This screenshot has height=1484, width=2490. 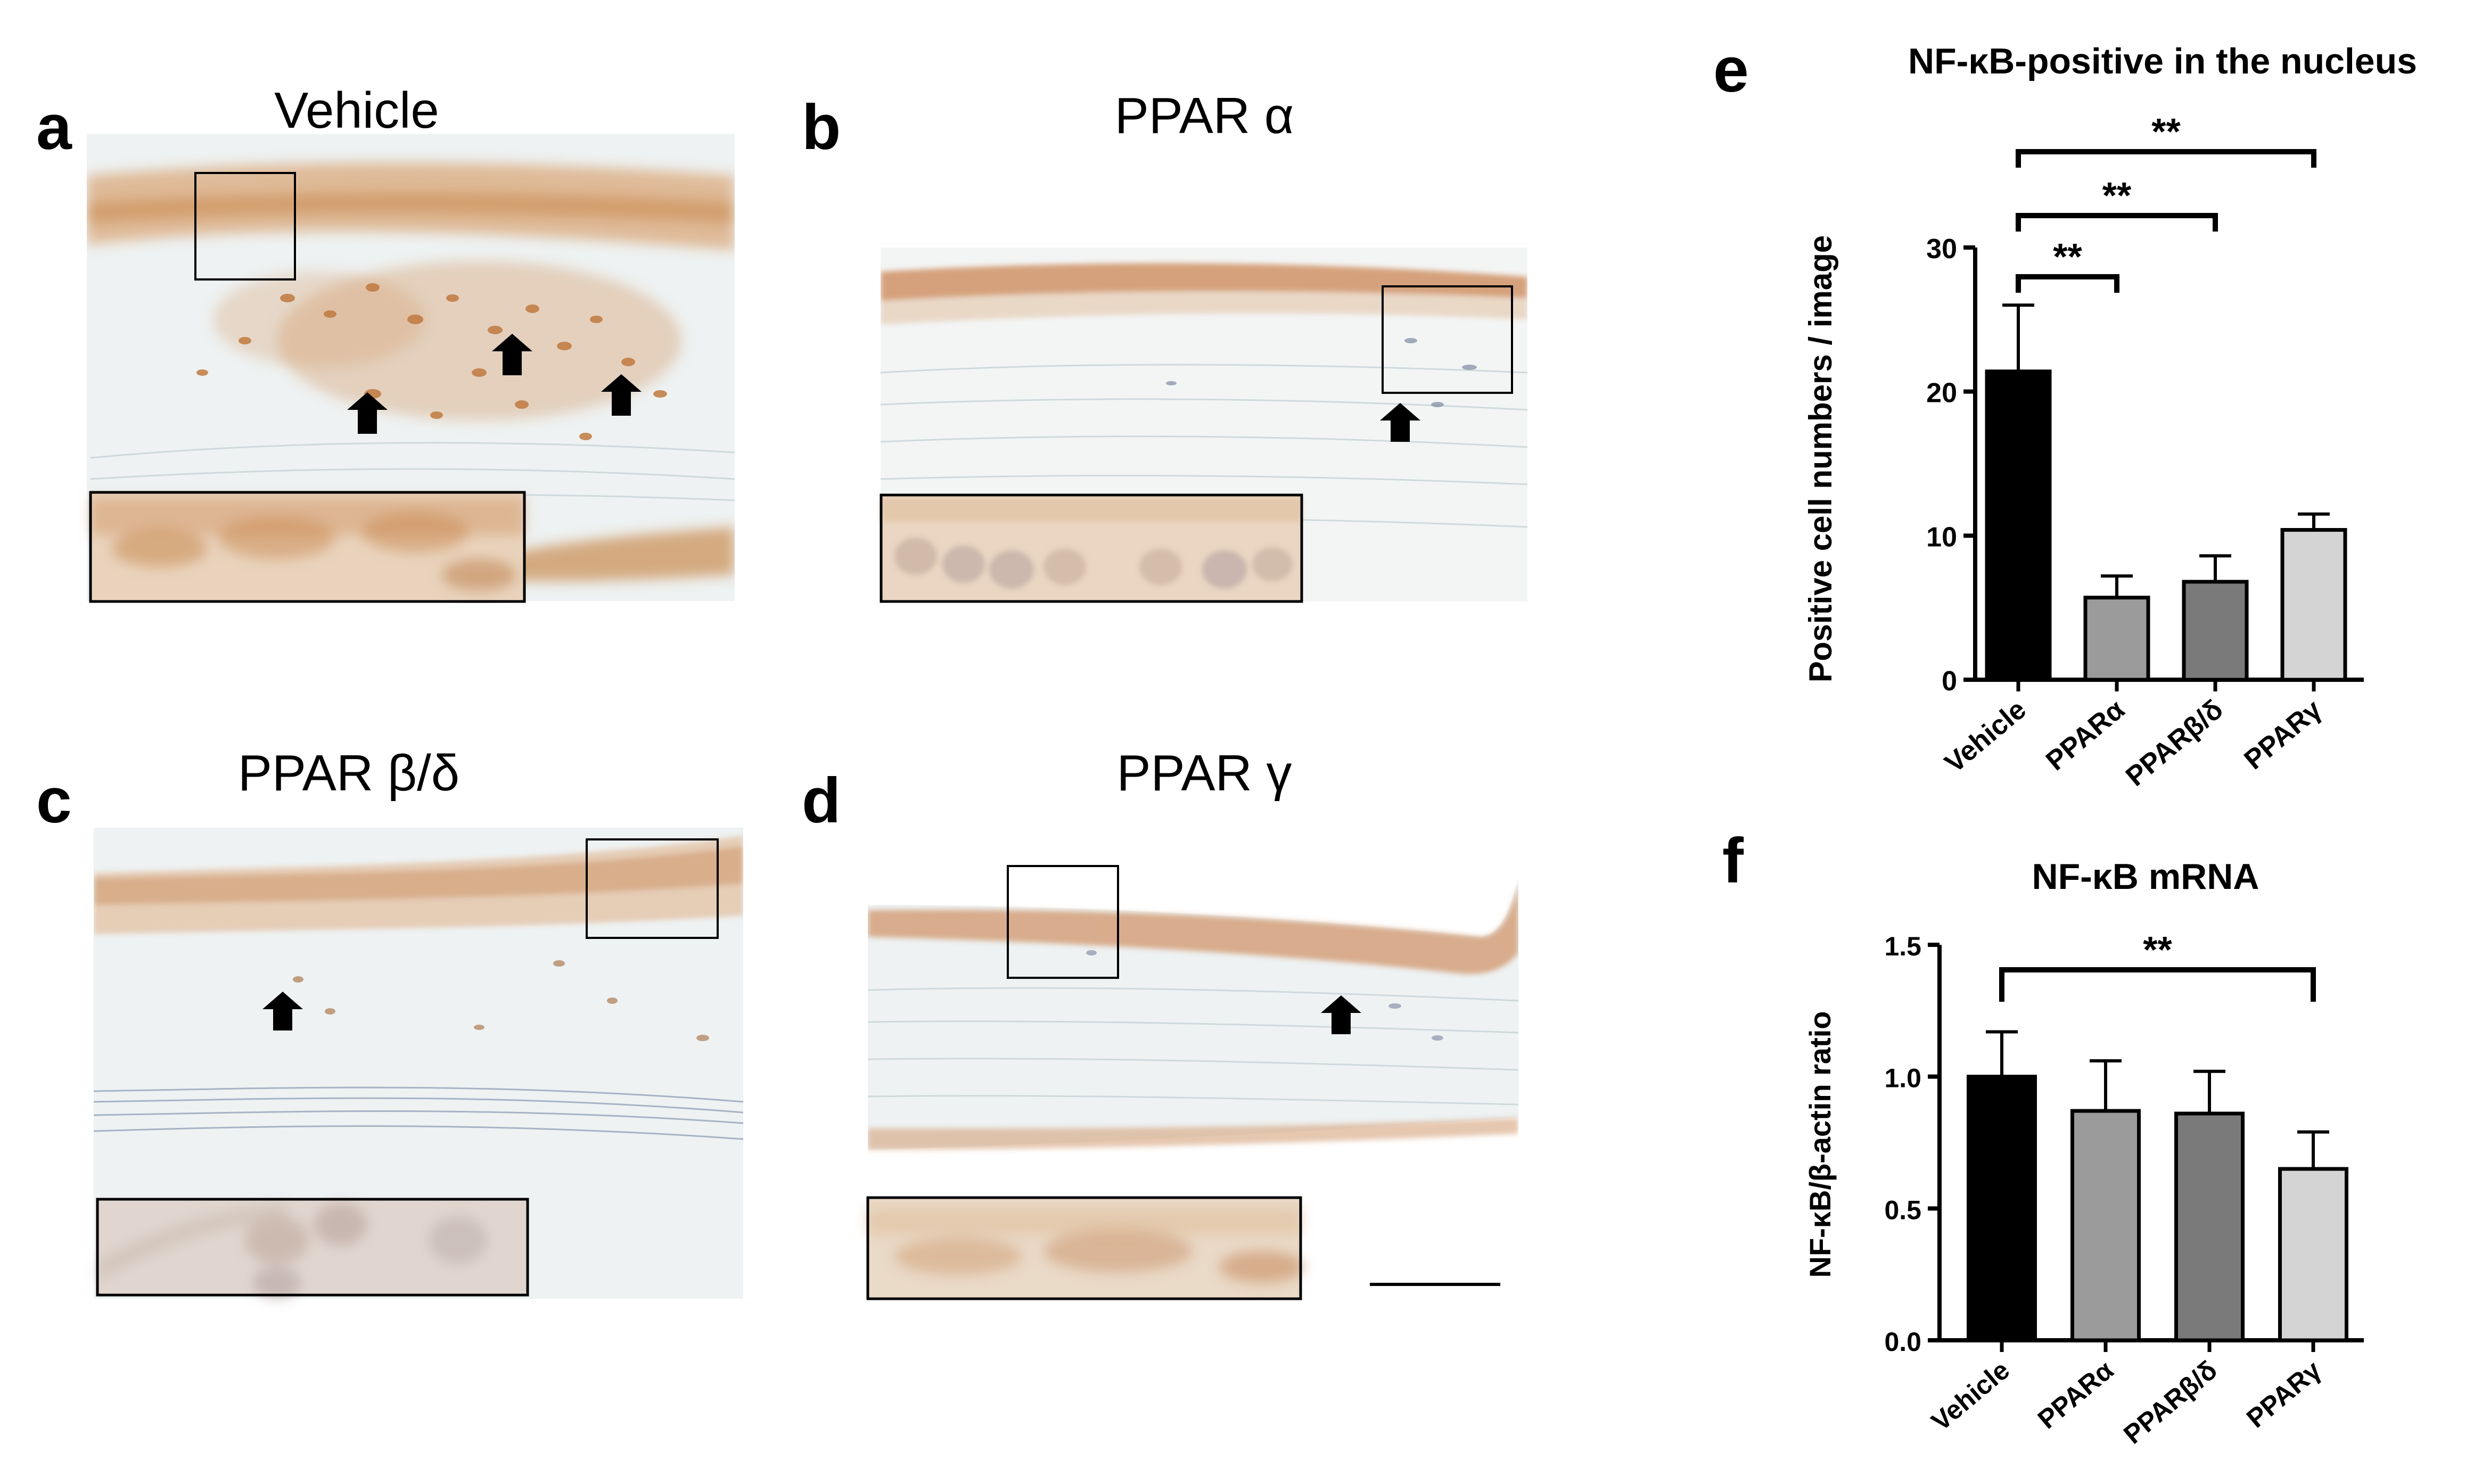 What do you see at coordinates (2162, 61) in the screenshot?
I see `chart-title-e: NF-κB-positive in the nucleus` at bounding box center [2162, 61].